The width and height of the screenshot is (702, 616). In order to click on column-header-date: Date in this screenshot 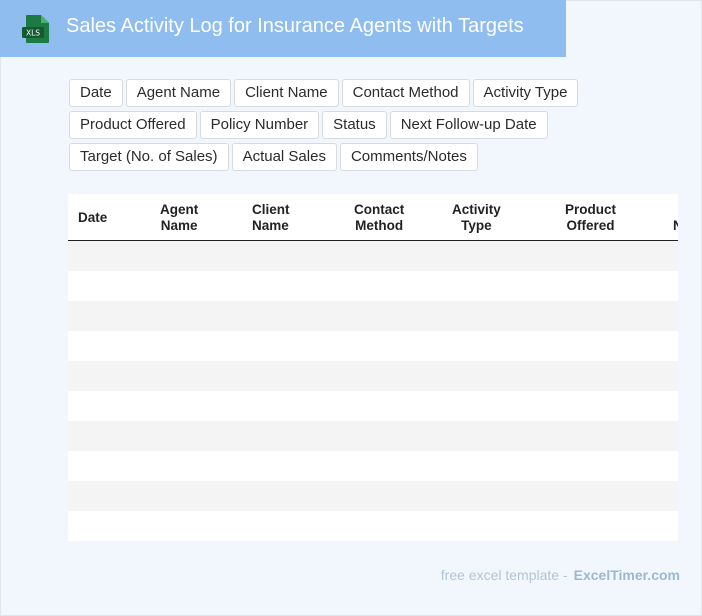, I will do `click(93, 217)`.